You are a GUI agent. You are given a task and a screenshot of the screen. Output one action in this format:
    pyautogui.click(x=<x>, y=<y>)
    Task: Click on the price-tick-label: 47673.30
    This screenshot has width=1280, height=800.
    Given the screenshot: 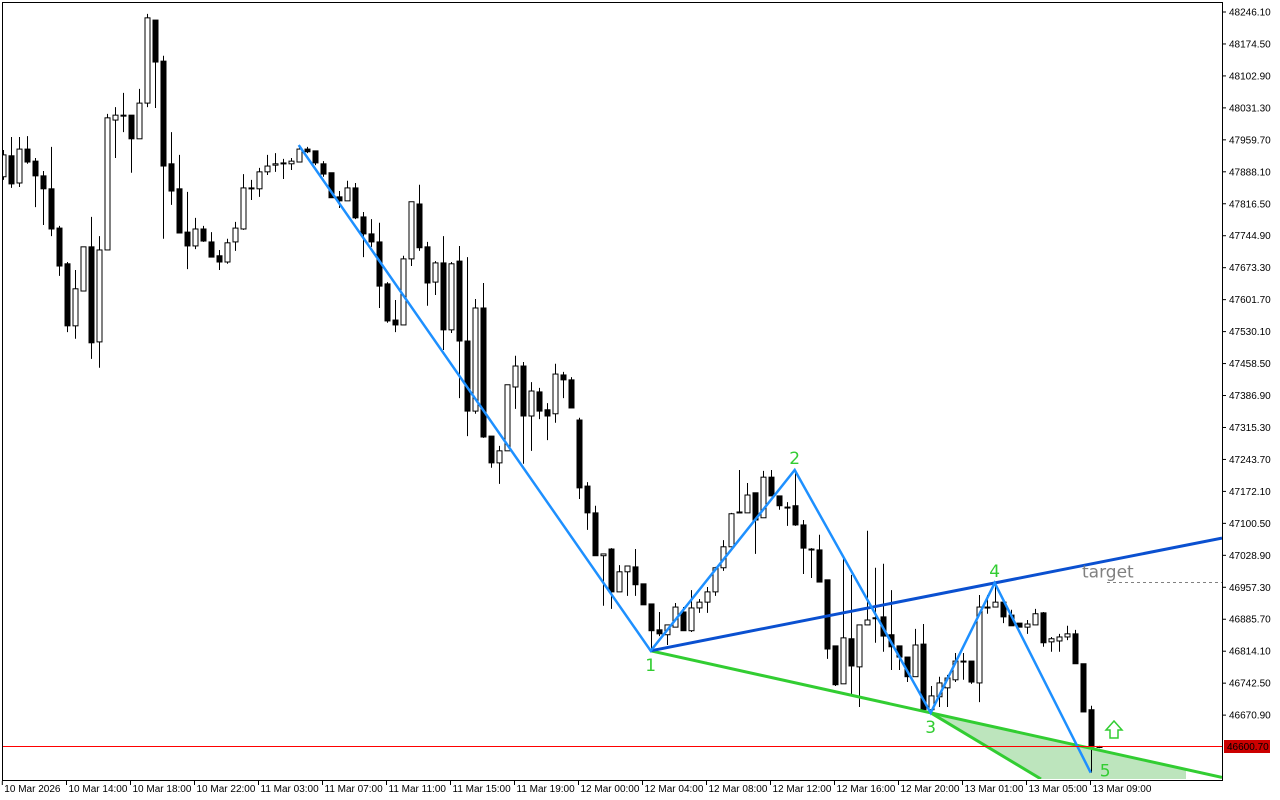 What is the action you would take?
    pyautogui.click(x=1250, y=268)
    